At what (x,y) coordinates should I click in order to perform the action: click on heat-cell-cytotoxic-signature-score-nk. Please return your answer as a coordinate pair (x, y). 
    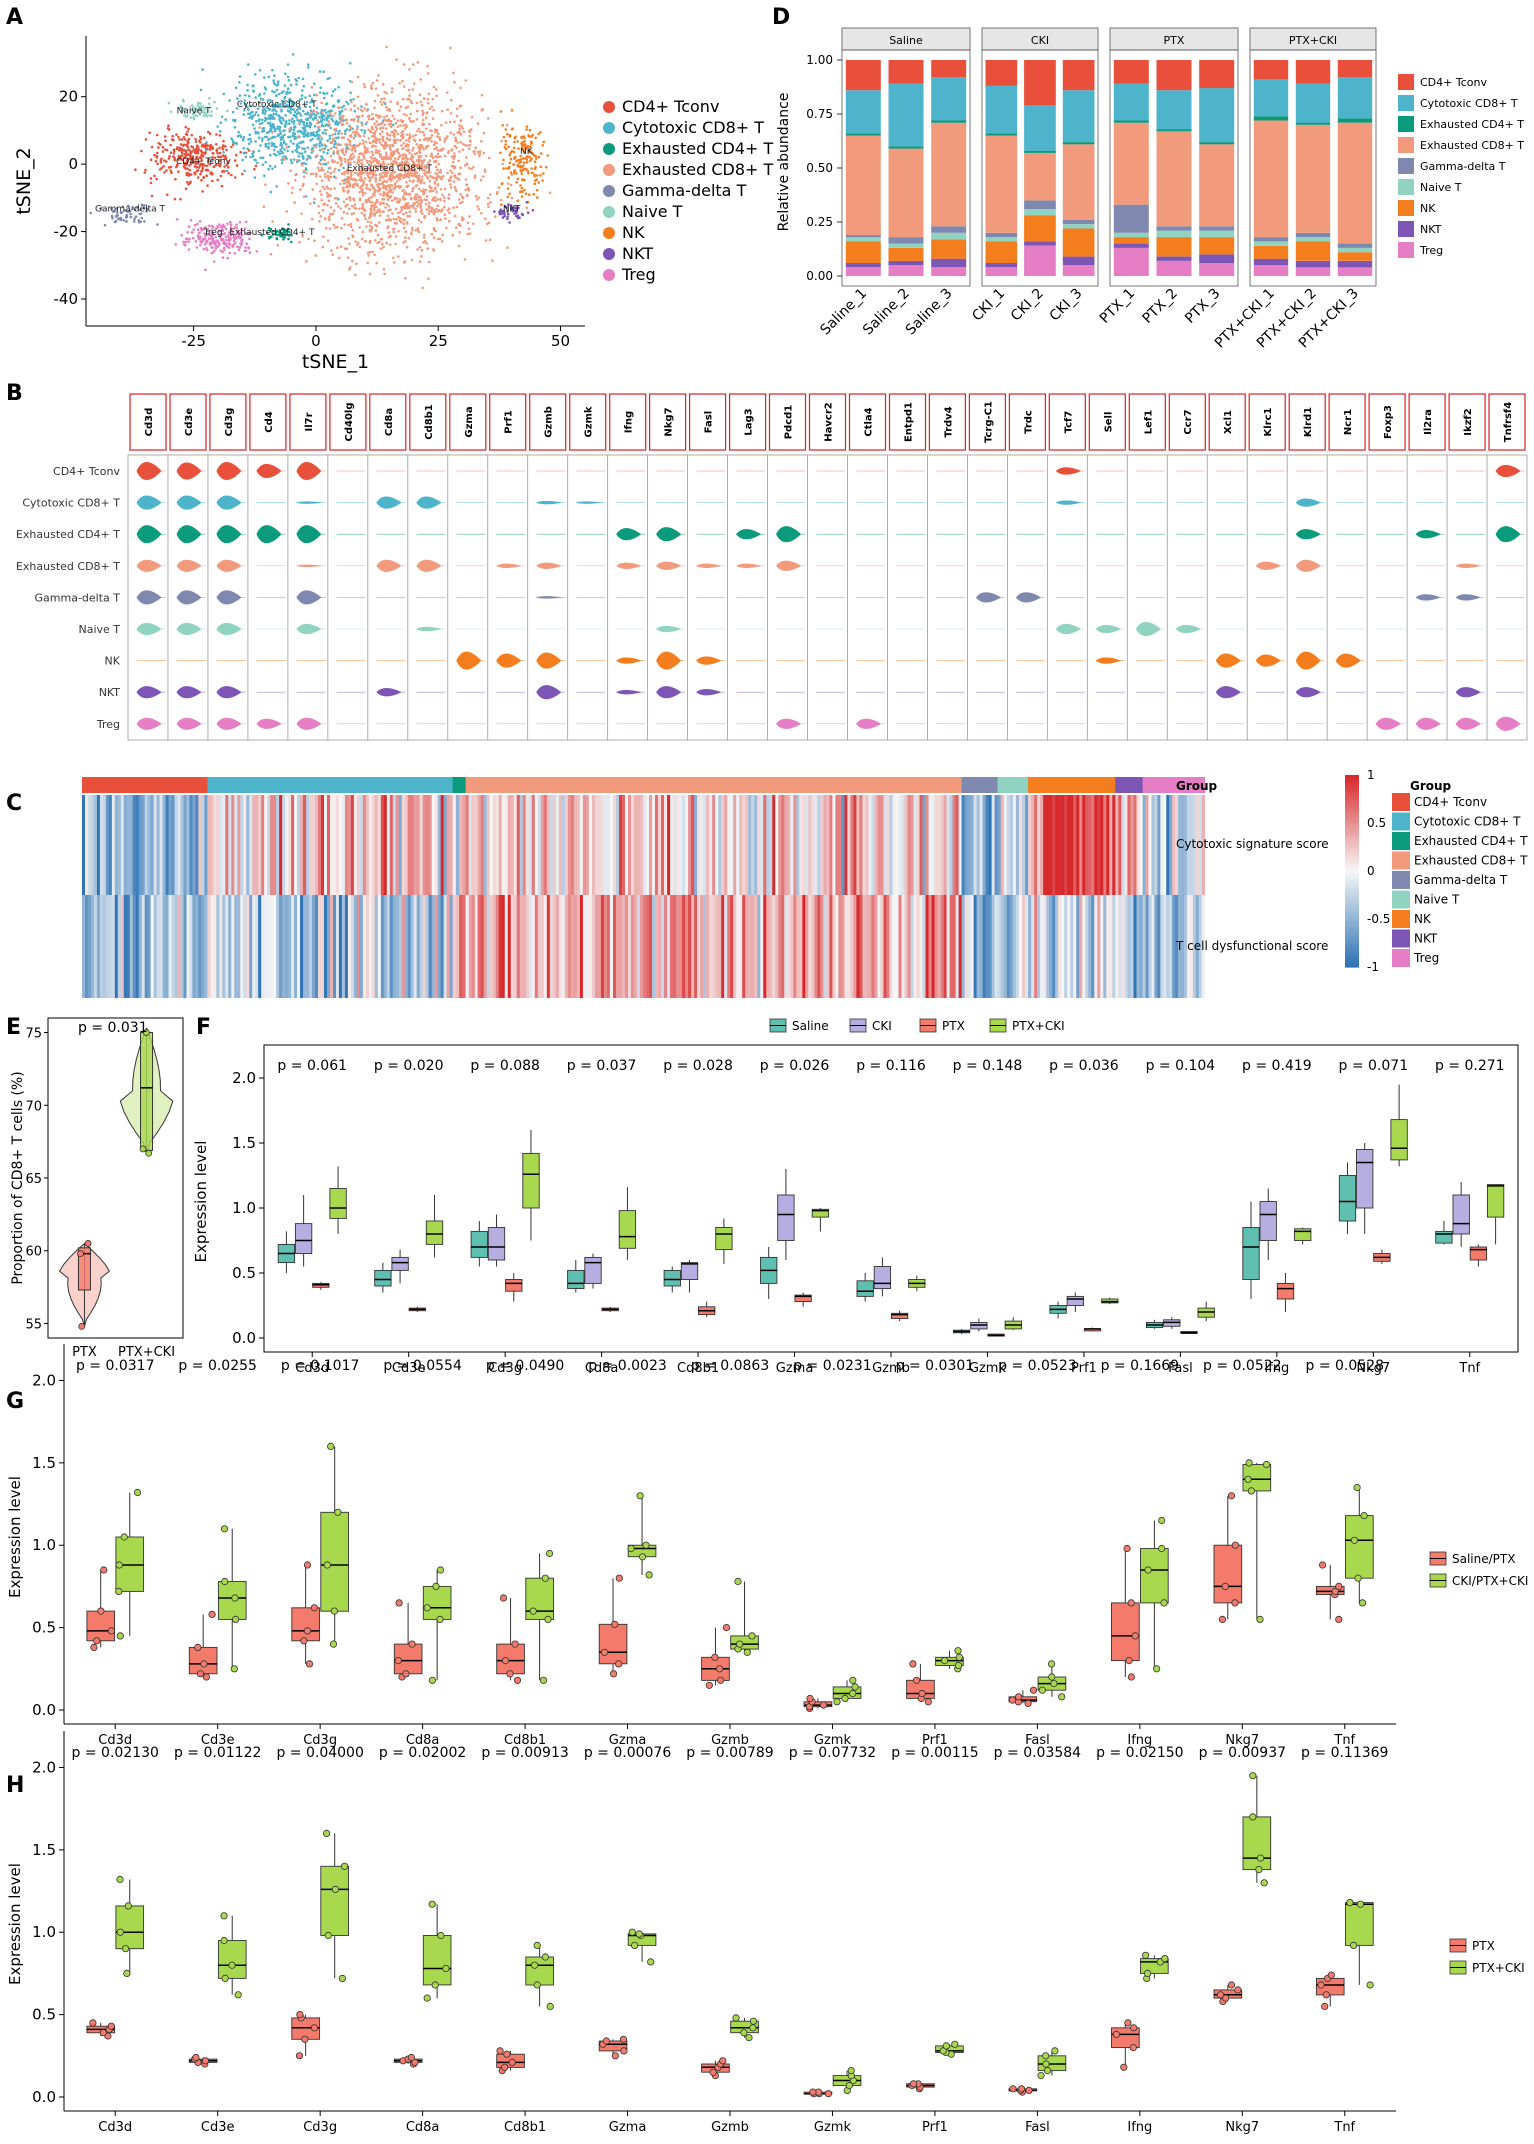
    Looking at the image, I should click on (1030, 845).